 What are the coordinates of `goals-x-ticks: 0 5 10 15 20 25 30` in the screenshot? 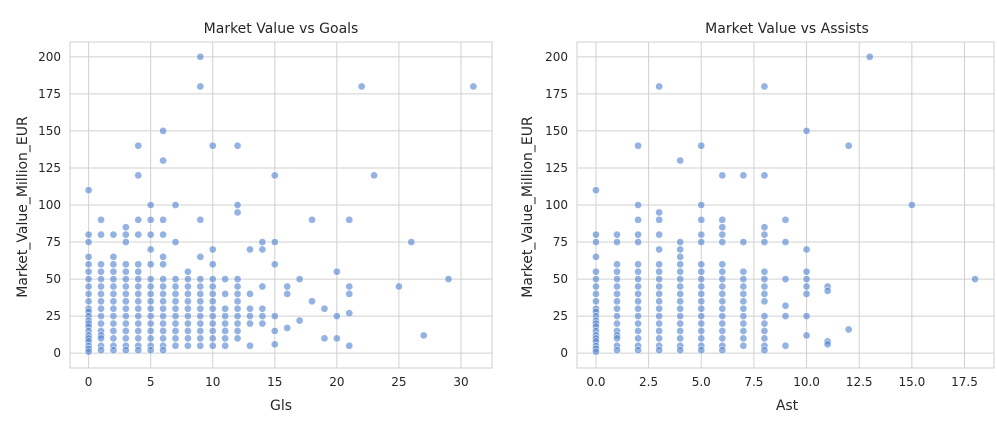 It's located at (277, 382).